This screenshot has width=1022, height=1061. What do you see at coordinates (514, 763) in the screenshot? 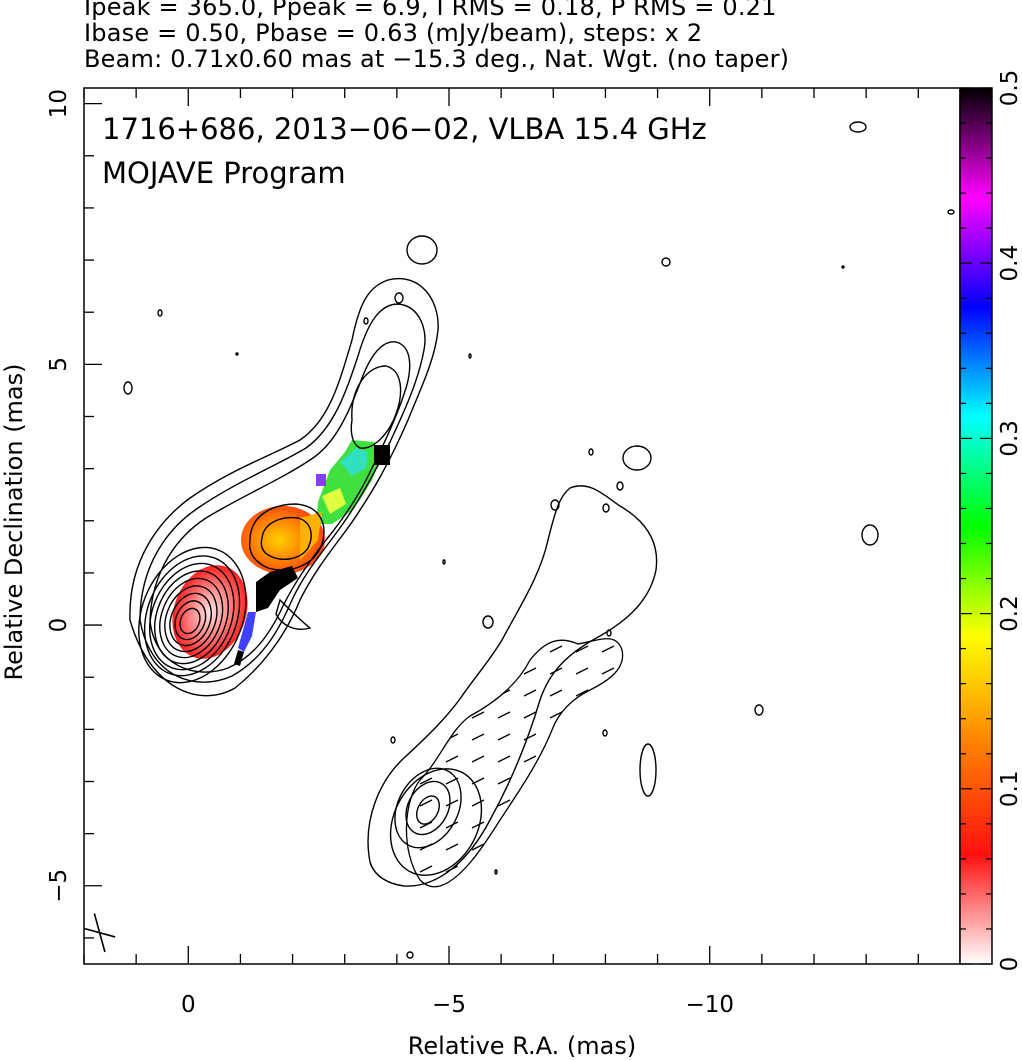
I see `negative-hatched-region` at bounding box center [514, 763].